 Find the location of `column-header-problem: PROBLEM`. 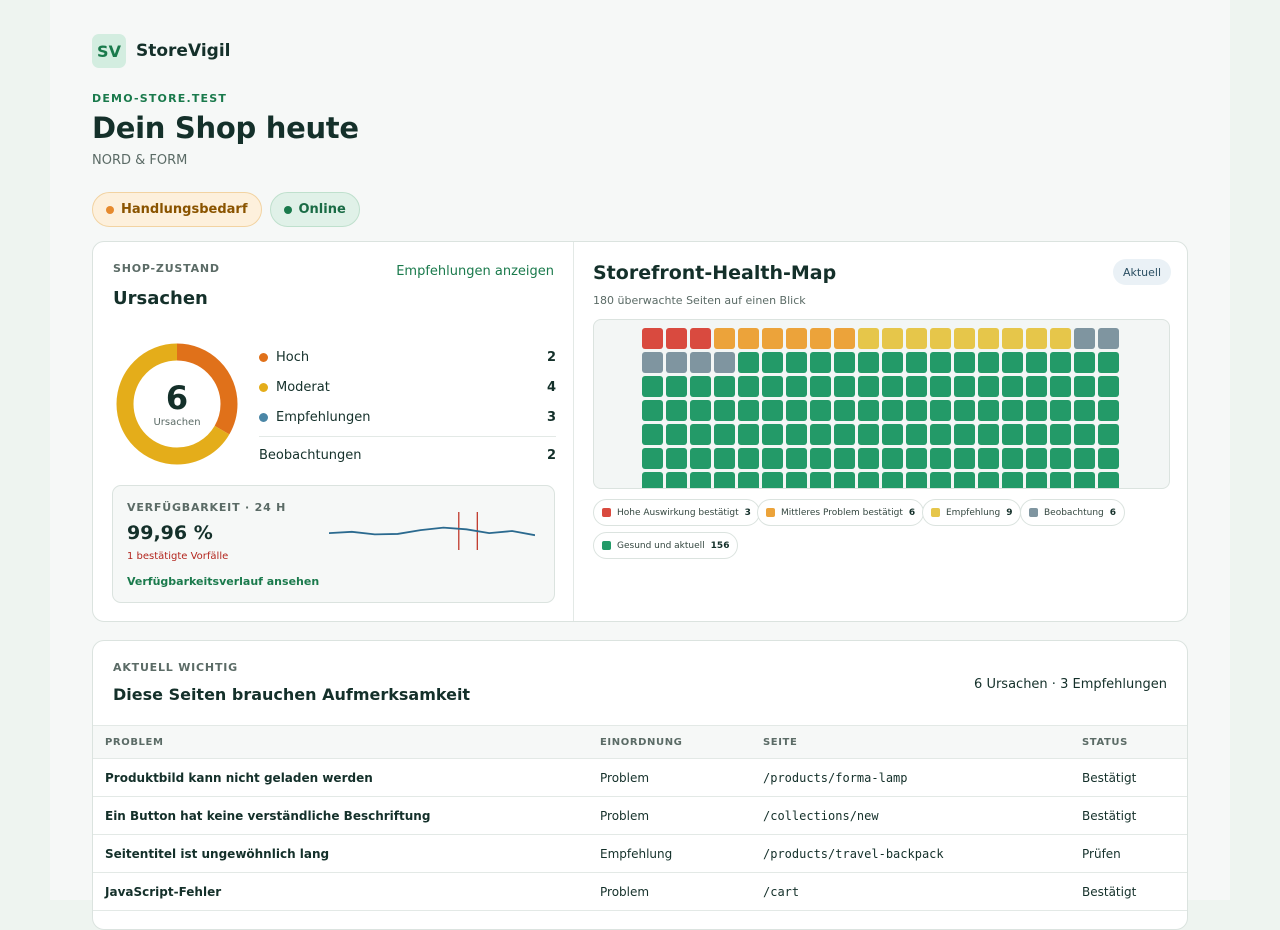

column-header-problem: PROBLEM is located at coordinates (340, 742).